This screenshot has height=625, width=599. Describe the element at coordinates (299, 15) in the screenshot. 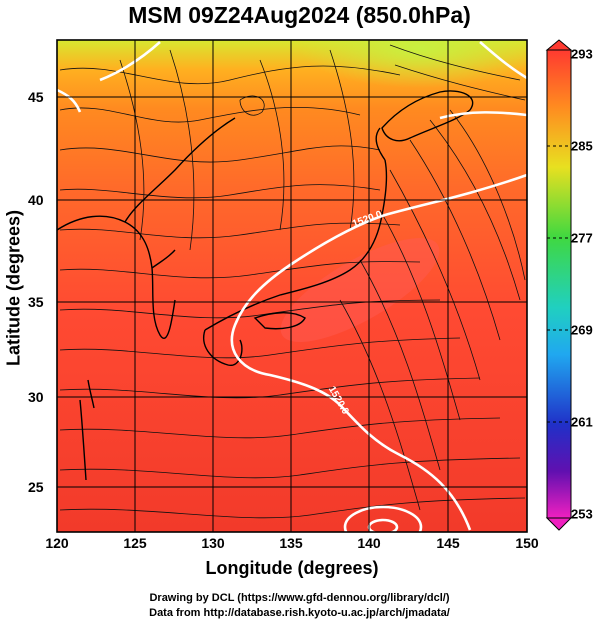

I see `map-title: MSM 09Z24Aug2024 (850.0hPa)` at that location.